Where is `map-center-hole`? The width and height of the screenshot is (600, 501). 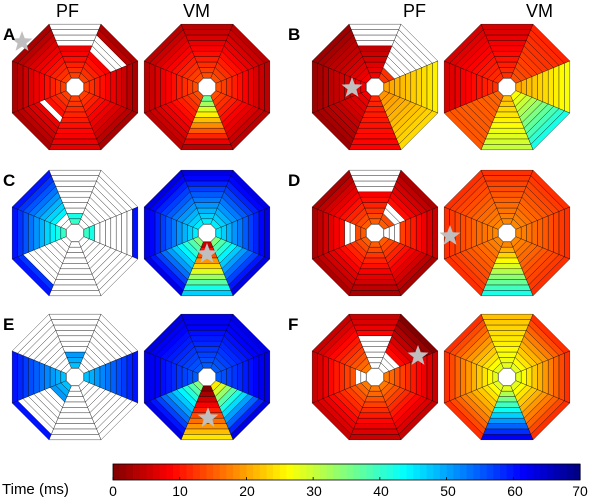 map-center-hole is located at coordinates (507, 377).